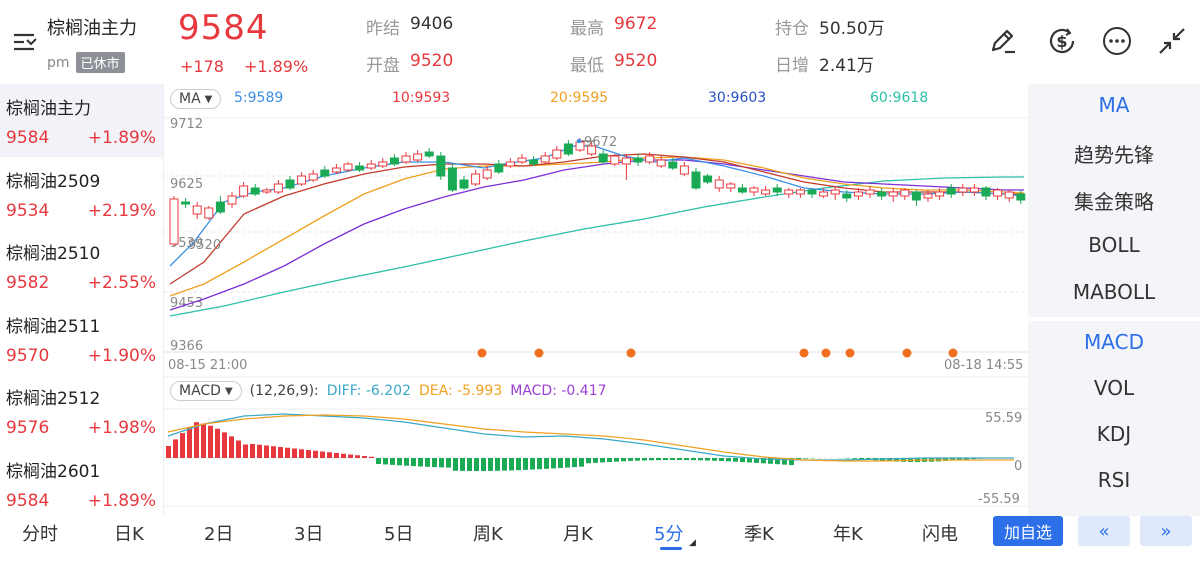 Image resolution: width=1200 pixels, height=567 pixels. Describe the element at coordinates (1114, 105) in the screenshot. I see `indicator-ma: MA` at that location.